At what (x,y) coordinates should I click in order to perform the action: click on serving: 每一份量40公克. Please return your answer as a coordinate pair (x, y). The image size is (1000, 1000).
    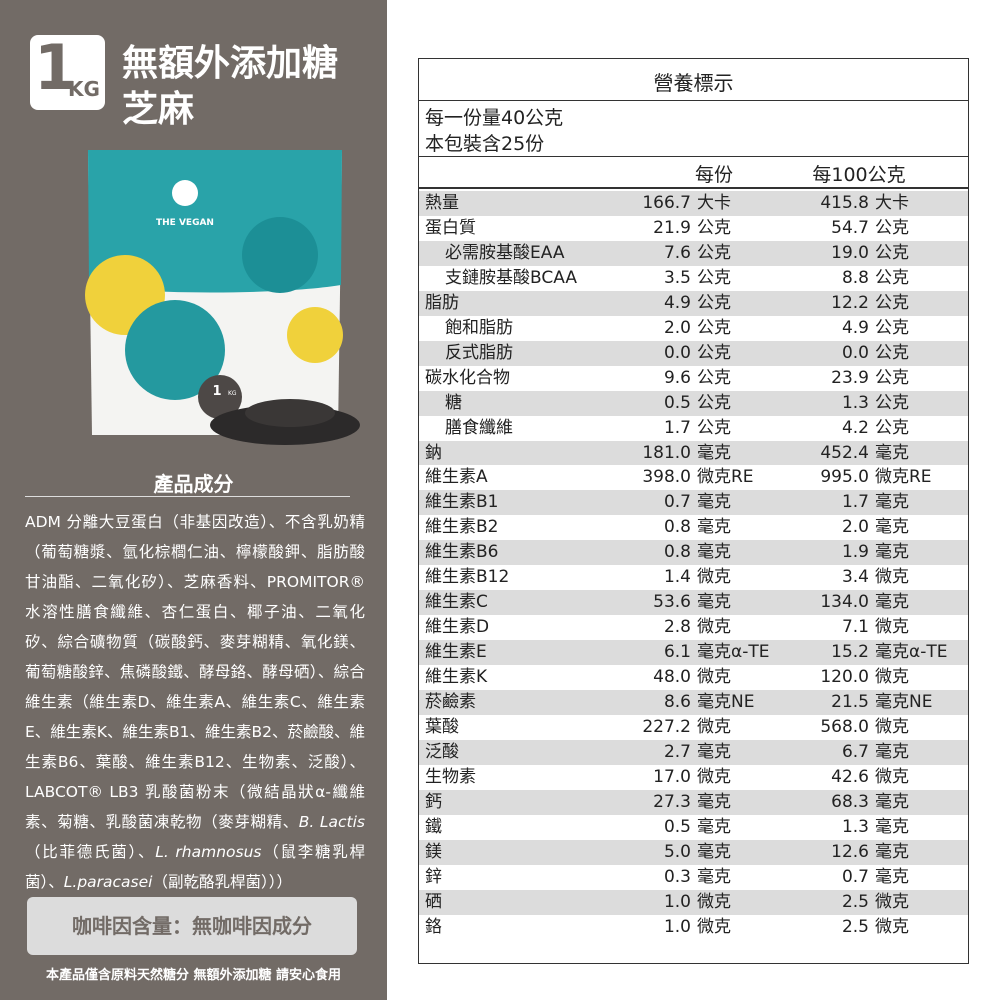
    Looking at the image, I should click on (494, 118).